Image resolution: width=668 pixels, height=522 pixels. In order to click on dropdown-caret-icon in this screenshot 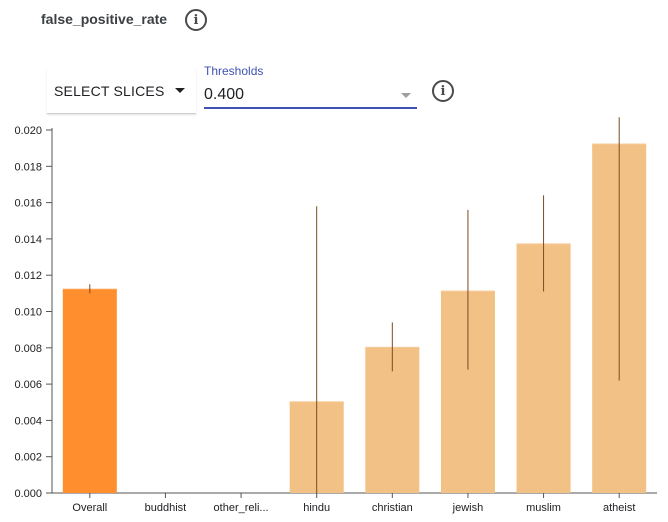, I will do `click(179, 90)`.